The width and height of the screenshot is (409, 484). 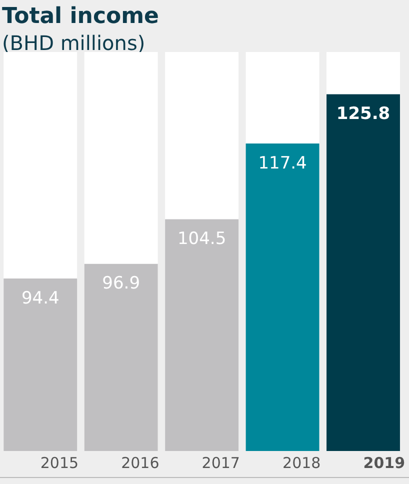 I want to click on data-label: 104.5, so click(x=201, y=239).